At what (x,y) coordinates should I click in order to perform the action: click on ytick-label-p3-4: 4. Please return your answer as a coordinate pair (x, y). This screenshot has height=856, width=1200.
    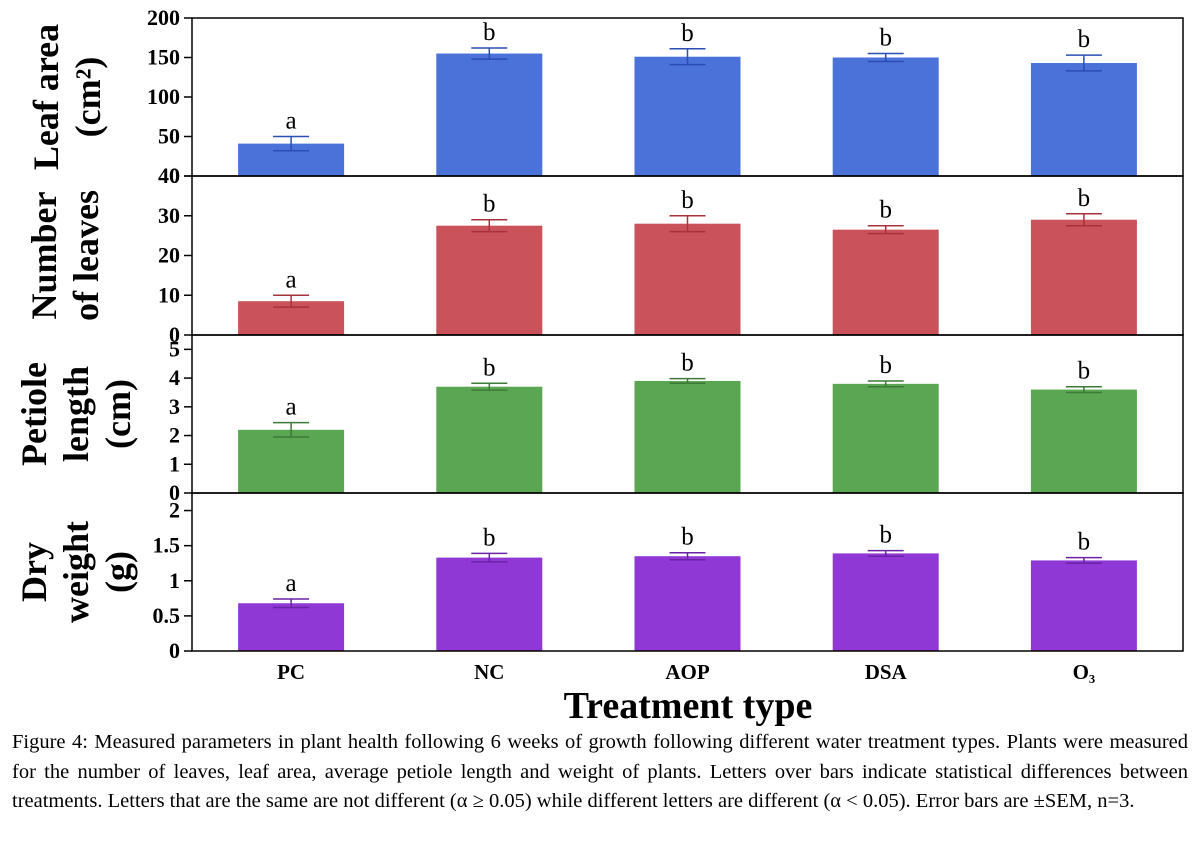
    Looking at the image, I should click on (174, 377).